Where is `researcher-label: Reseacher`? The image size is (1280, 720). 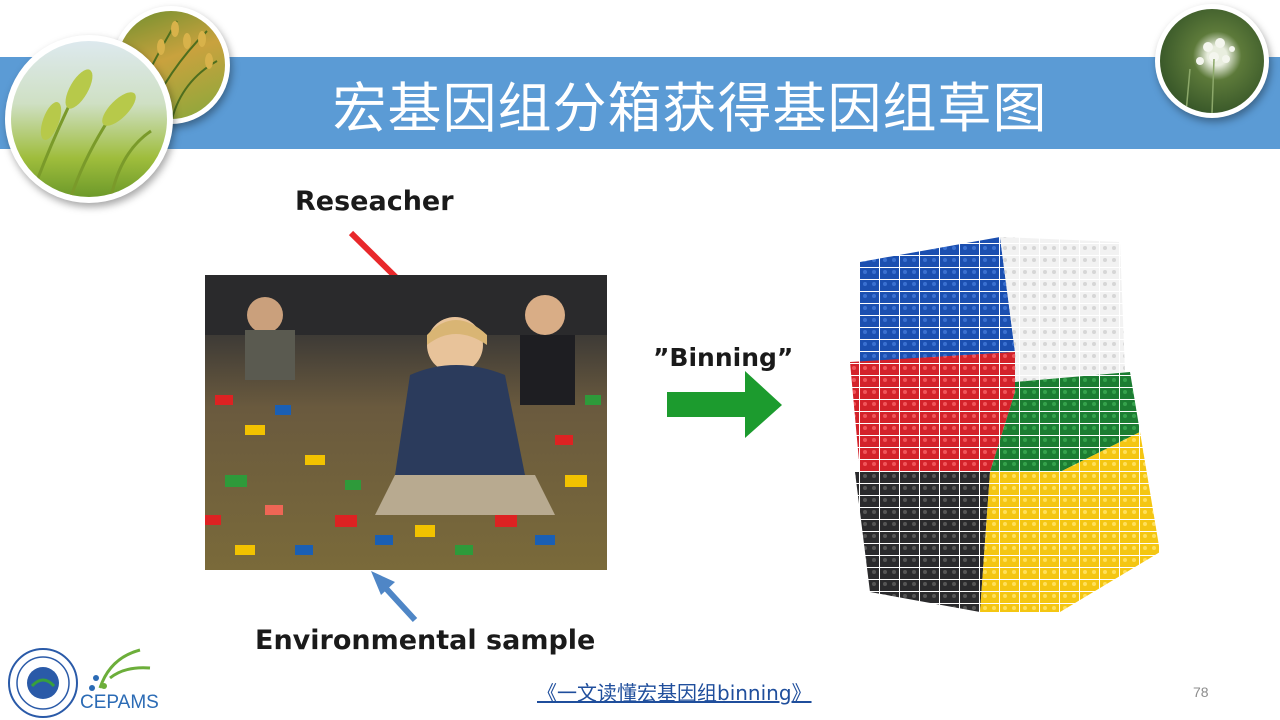 researcher-label: Reseacher is located at coordinates (374, 201).